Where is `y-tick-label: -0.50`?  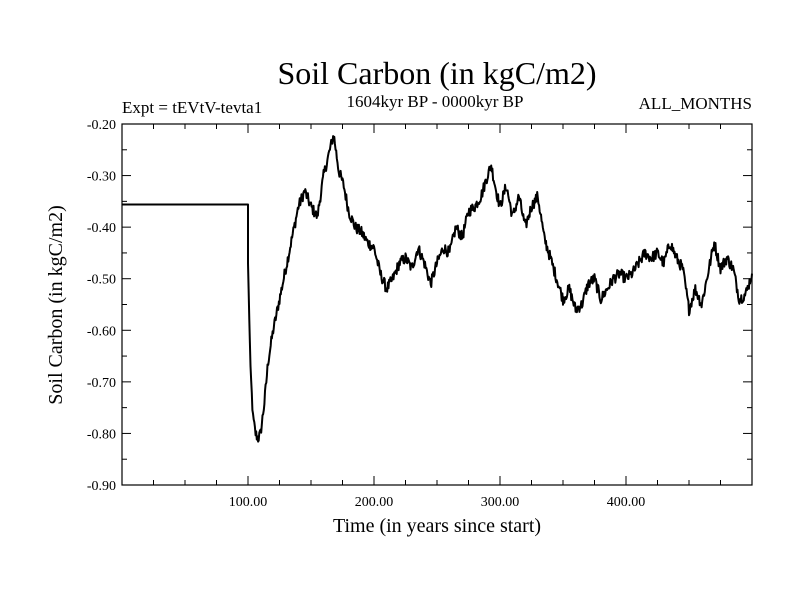 y-tick-label: -0.50 is located at coordinates (101, 280).